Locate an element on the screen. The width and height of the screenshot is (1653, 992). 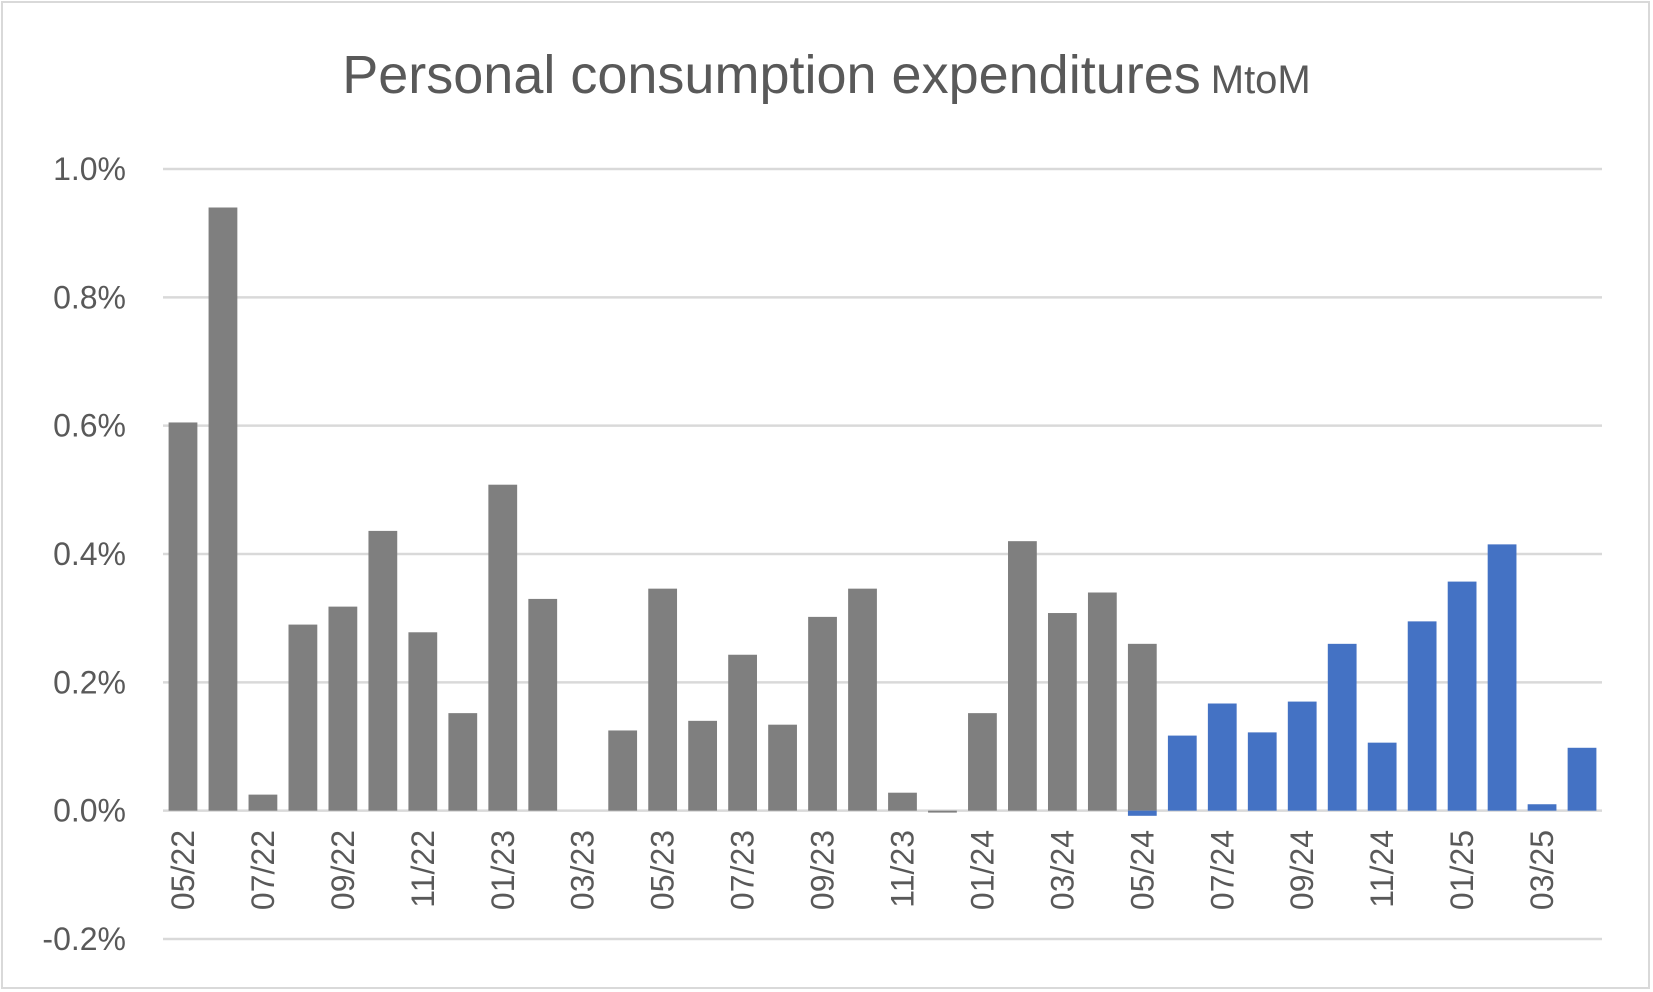
x-tick-label: 07/24 is located at coordinates (1222, 870).